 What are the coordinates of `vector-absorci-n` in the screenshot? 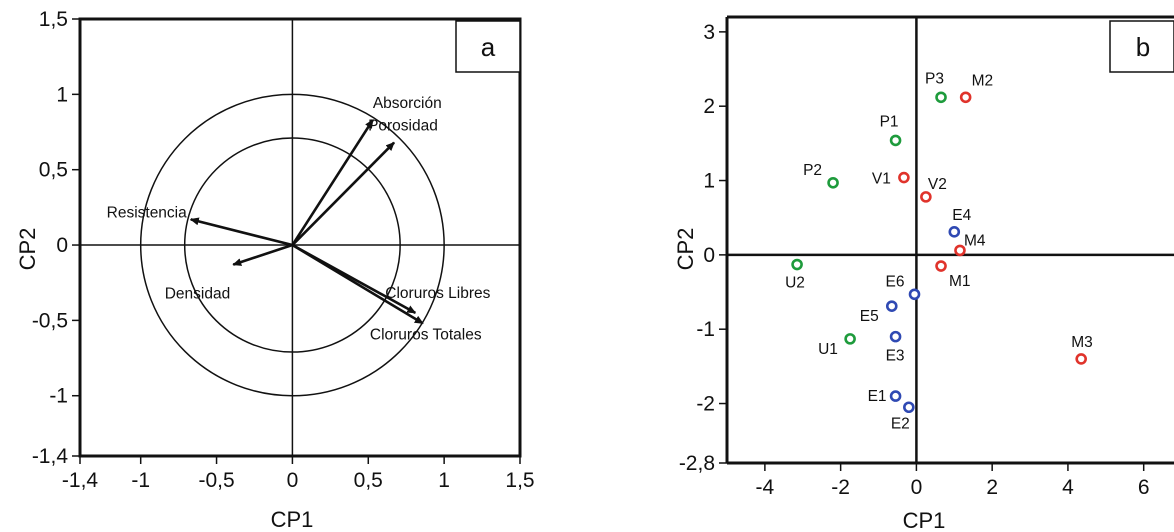 It's located at (332, 182).